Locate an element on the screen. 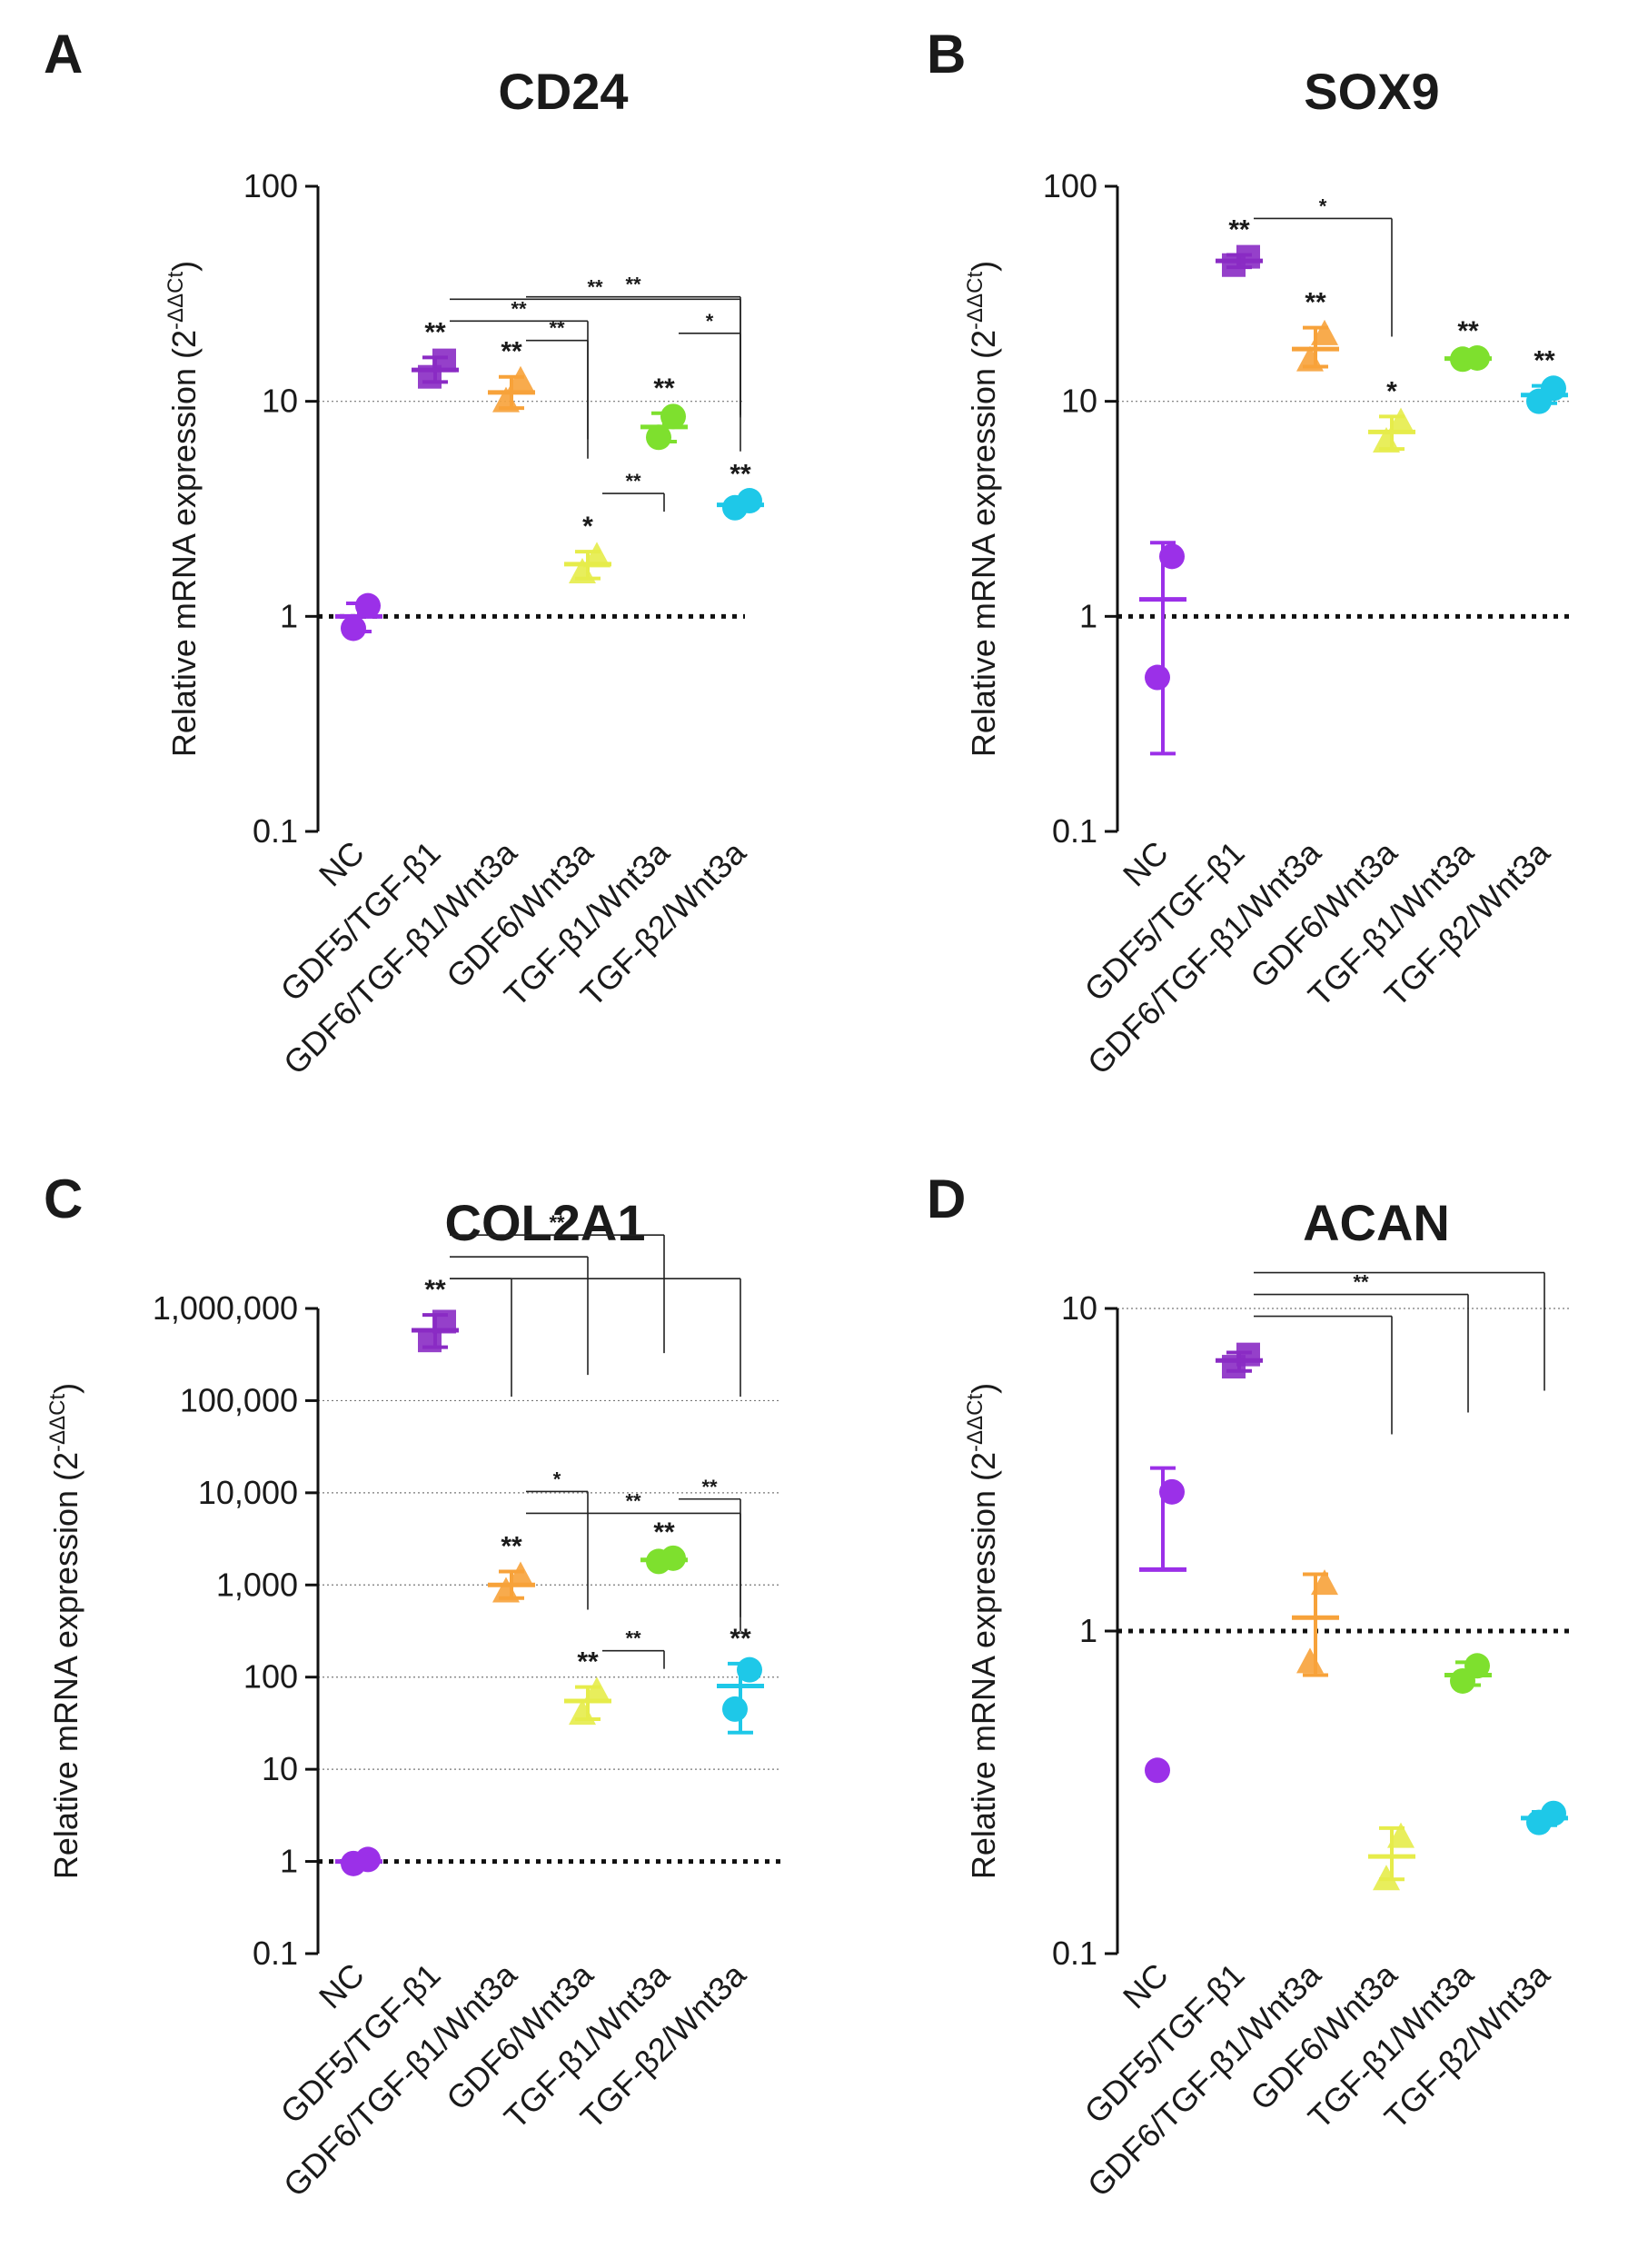  panel-title: ACAN is located at coordinates (1376, 1222).